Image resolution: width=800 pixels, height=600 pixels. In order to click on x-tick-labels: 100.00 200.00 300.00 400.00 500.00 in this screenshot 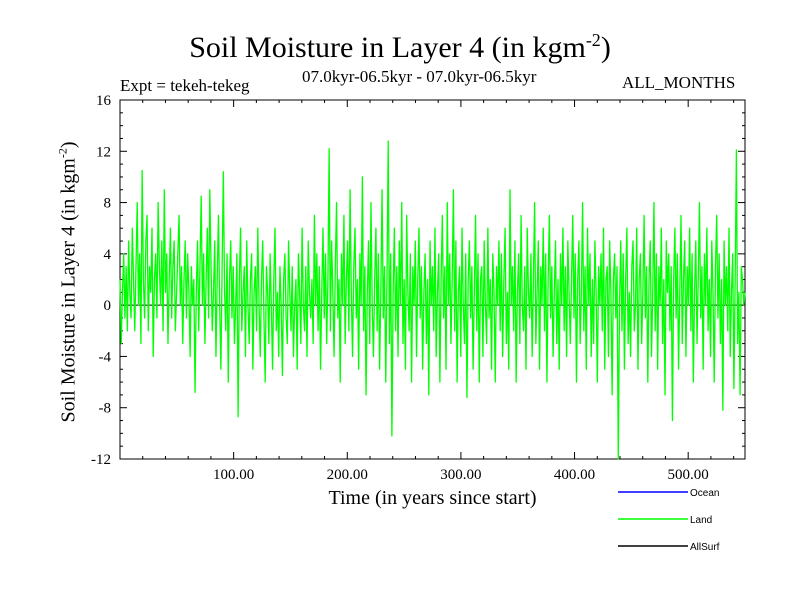, I will do `click(461, 475)`.